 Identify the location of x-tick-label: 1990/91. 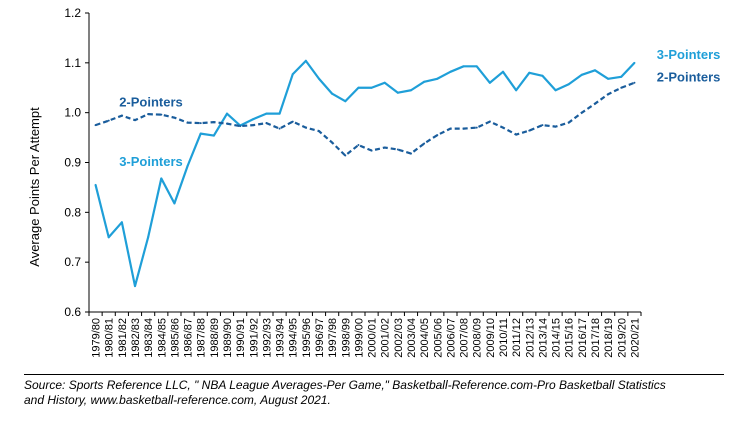
(241, 338).